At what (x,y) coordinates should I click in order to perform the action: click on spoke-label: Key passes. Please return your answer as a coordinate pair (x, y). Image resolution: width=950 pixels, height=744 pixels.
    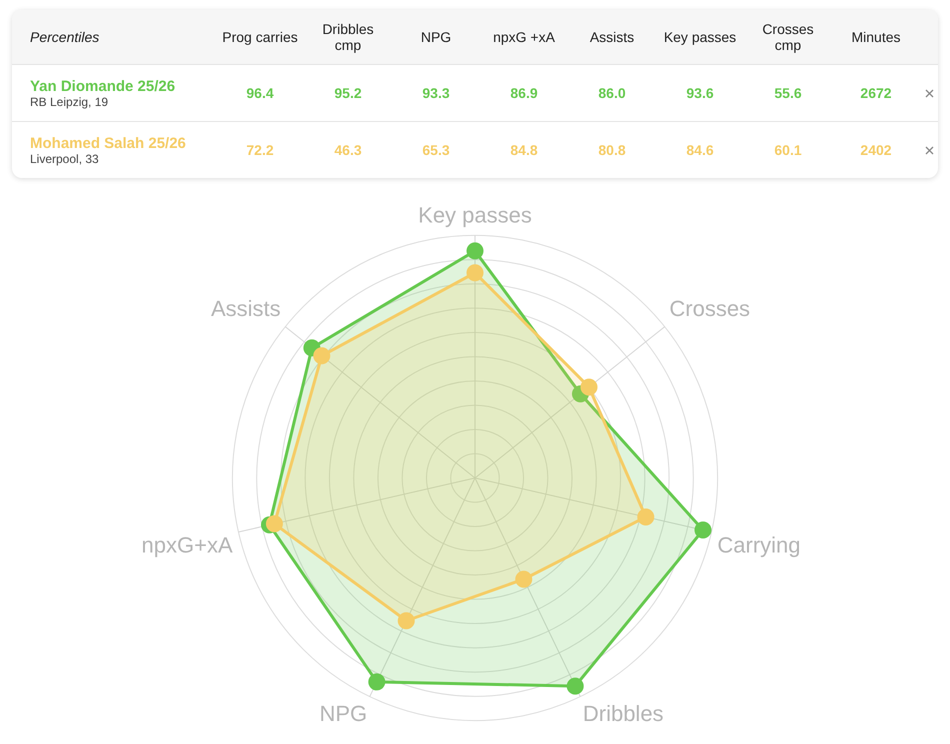
    Looking at the image, I should click on (475, 215).